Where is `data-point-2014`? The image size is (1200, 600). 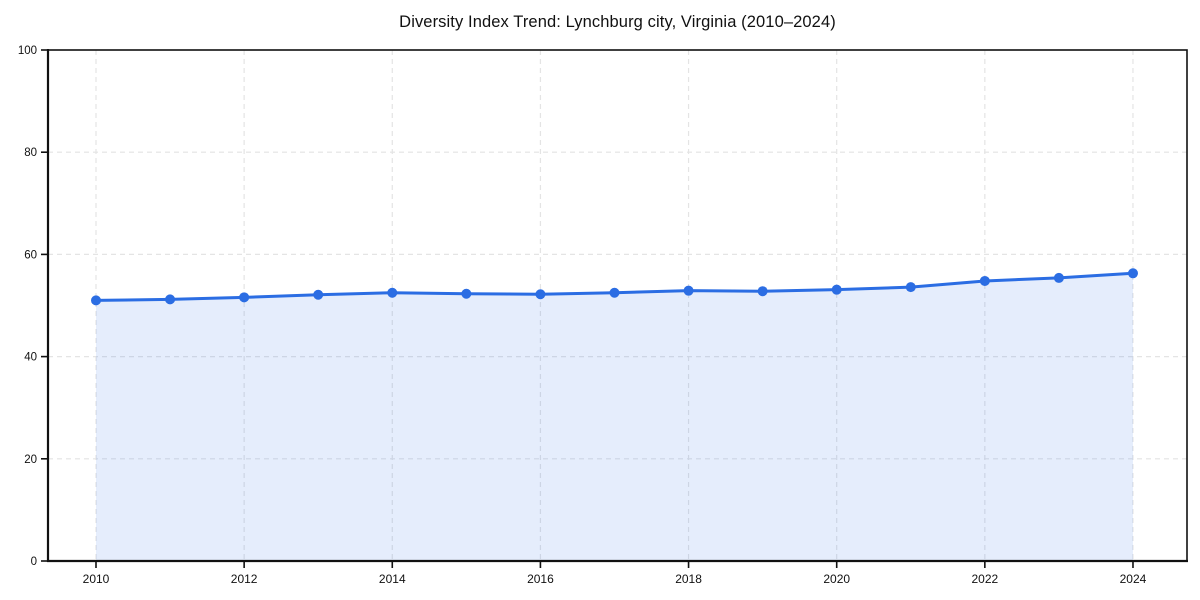
data-point-2014 is located at coordinates (392, 292).